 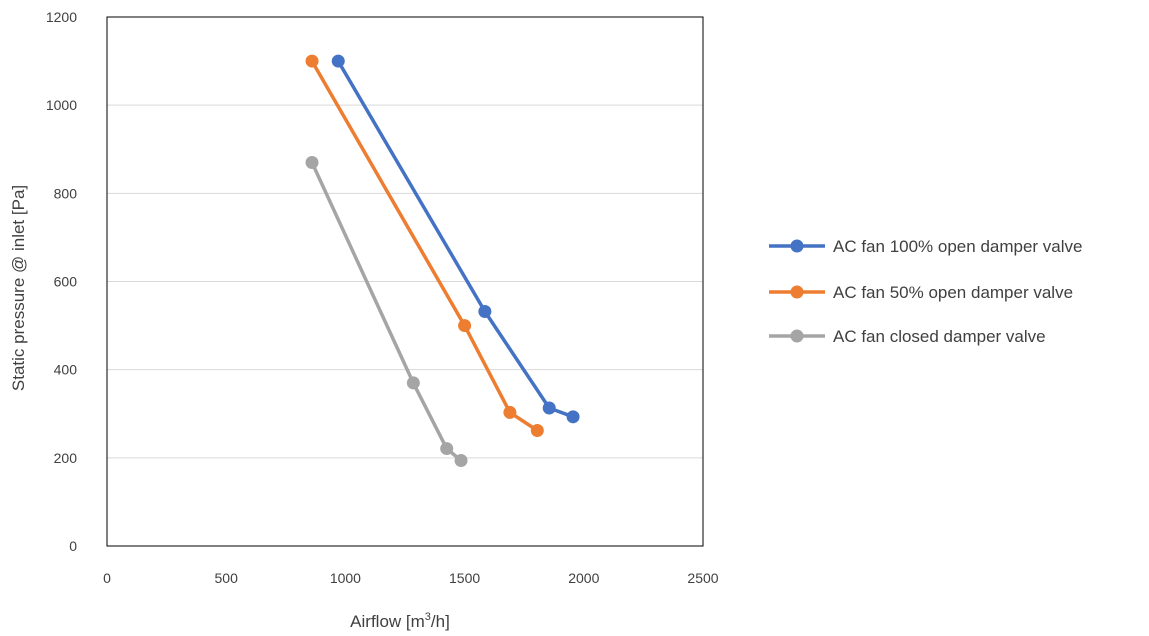 What do you see at coordinates (61, 17) in the screenshot?
I see `y-tick-label: 1200` at bounding box center [61, 17].